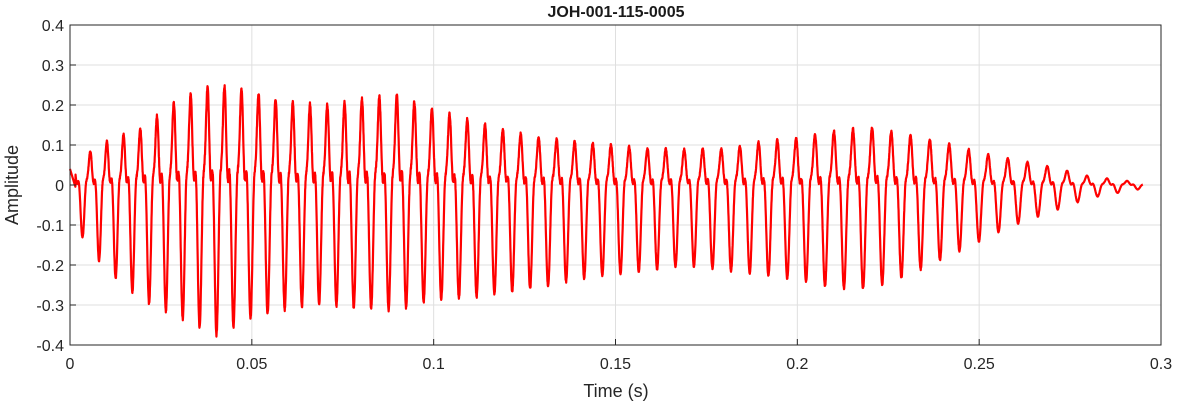 This screenshot has height=409, width=1177. Describe the element at coordinates (59, 186) in the screenshot. I see `y-tick-label: 0` at that location.